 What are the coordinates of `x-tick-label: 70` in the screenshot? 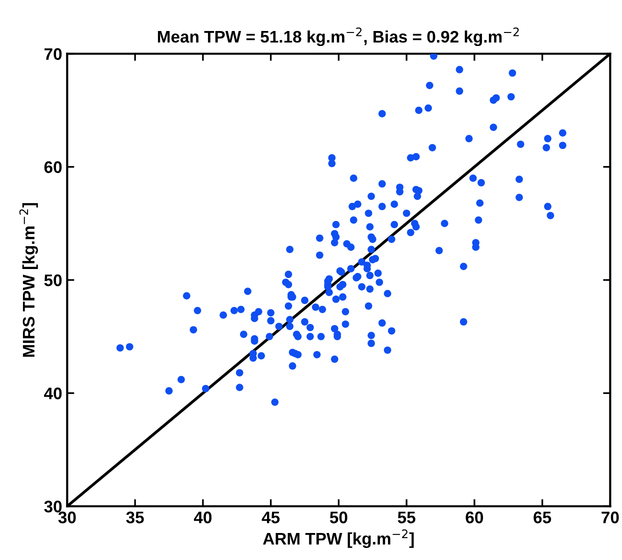 It's located at (610, 518).